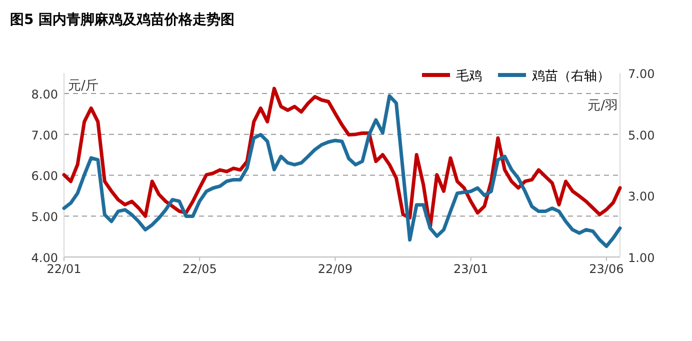 The image size is (692, 341). I want to click on y-tick-label: 6.00, so click(44, 176).